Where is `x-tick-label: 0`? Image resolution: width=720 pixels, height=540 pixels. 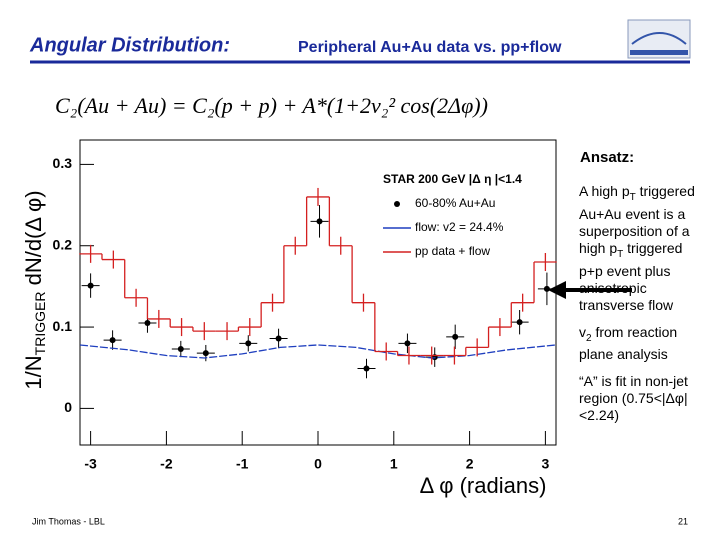
x-tick-label: 0 is located at coordinates (318, 464).